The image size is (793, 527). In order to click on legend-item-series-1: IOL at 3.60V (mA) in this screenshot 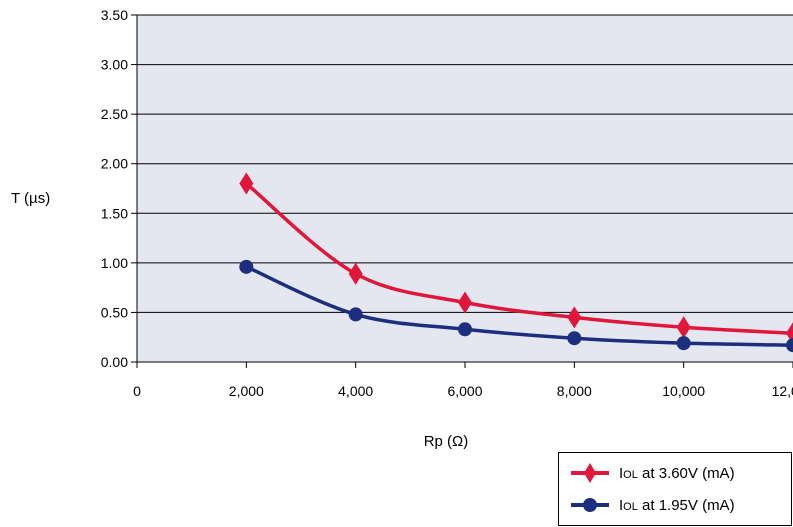, I will do `click(652, 473)`.